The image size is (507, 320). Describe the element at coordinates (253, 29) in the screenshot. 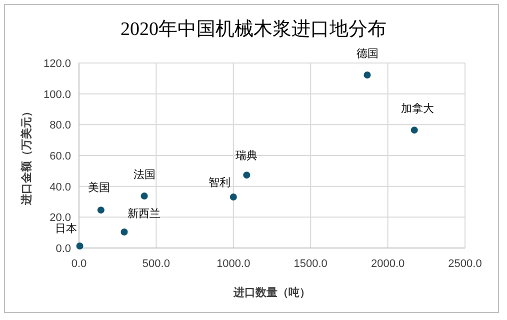

I see `chart-title: 2020年中国机械木浆进口地分布` at that location.